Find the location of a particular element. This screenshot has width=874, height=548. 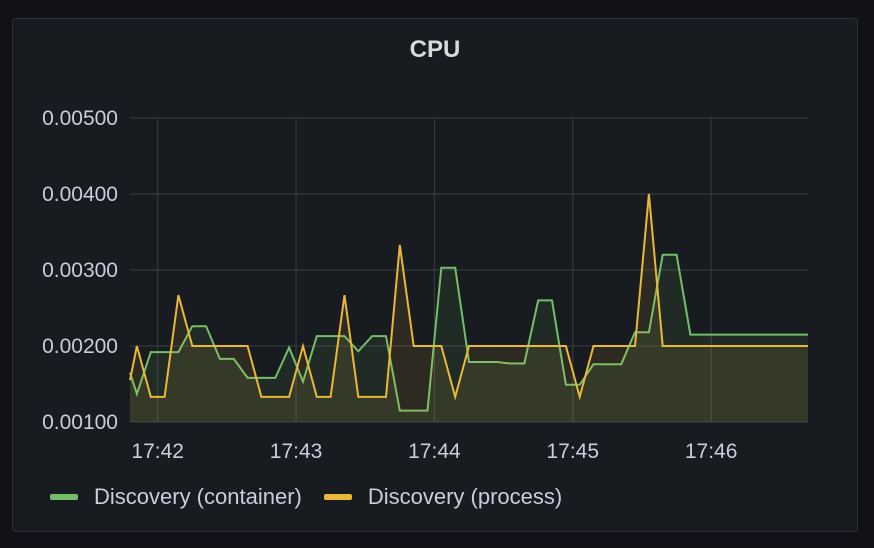

y-tick-label: 0.00300 is located at coordinates (80, 270).